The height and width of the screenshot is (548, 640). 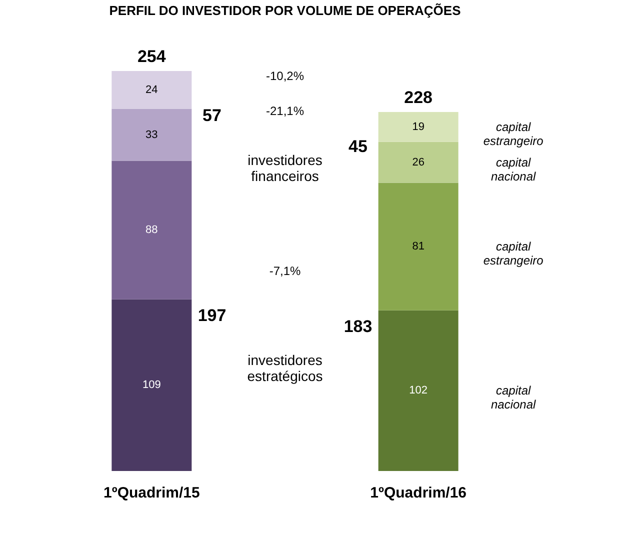 What do you see at coordinates (285, 10) in the screenshot?
I see `chart-title: PERFIL DO INVESTIDOR POR VOLUME DE OPERAÇÕES` at bounding box center [285, 10].